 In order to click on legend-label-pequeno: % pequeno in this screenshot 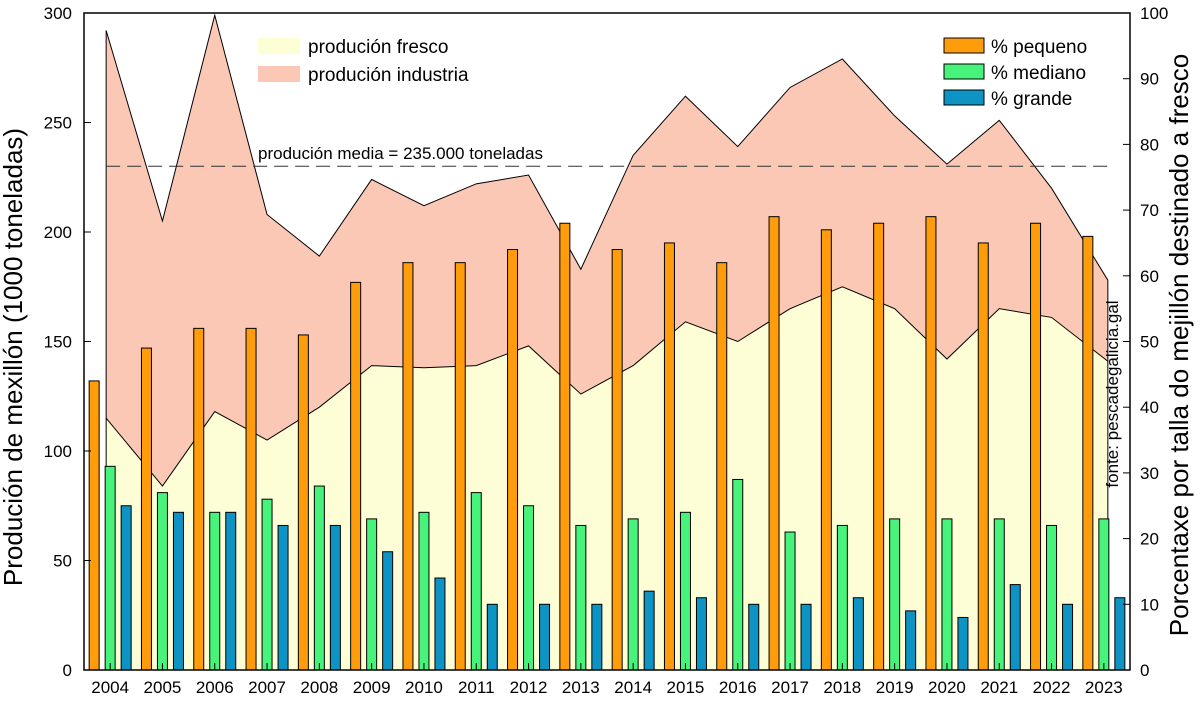, I will do `click(1039, 47)`.